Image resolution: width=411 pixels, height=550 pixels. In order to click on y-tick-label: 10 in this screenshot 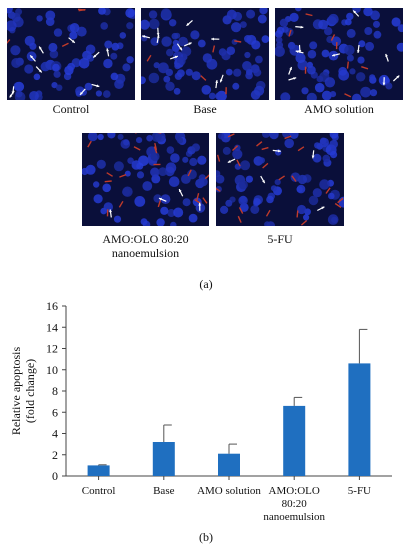, I will do `click(52, 370)`.